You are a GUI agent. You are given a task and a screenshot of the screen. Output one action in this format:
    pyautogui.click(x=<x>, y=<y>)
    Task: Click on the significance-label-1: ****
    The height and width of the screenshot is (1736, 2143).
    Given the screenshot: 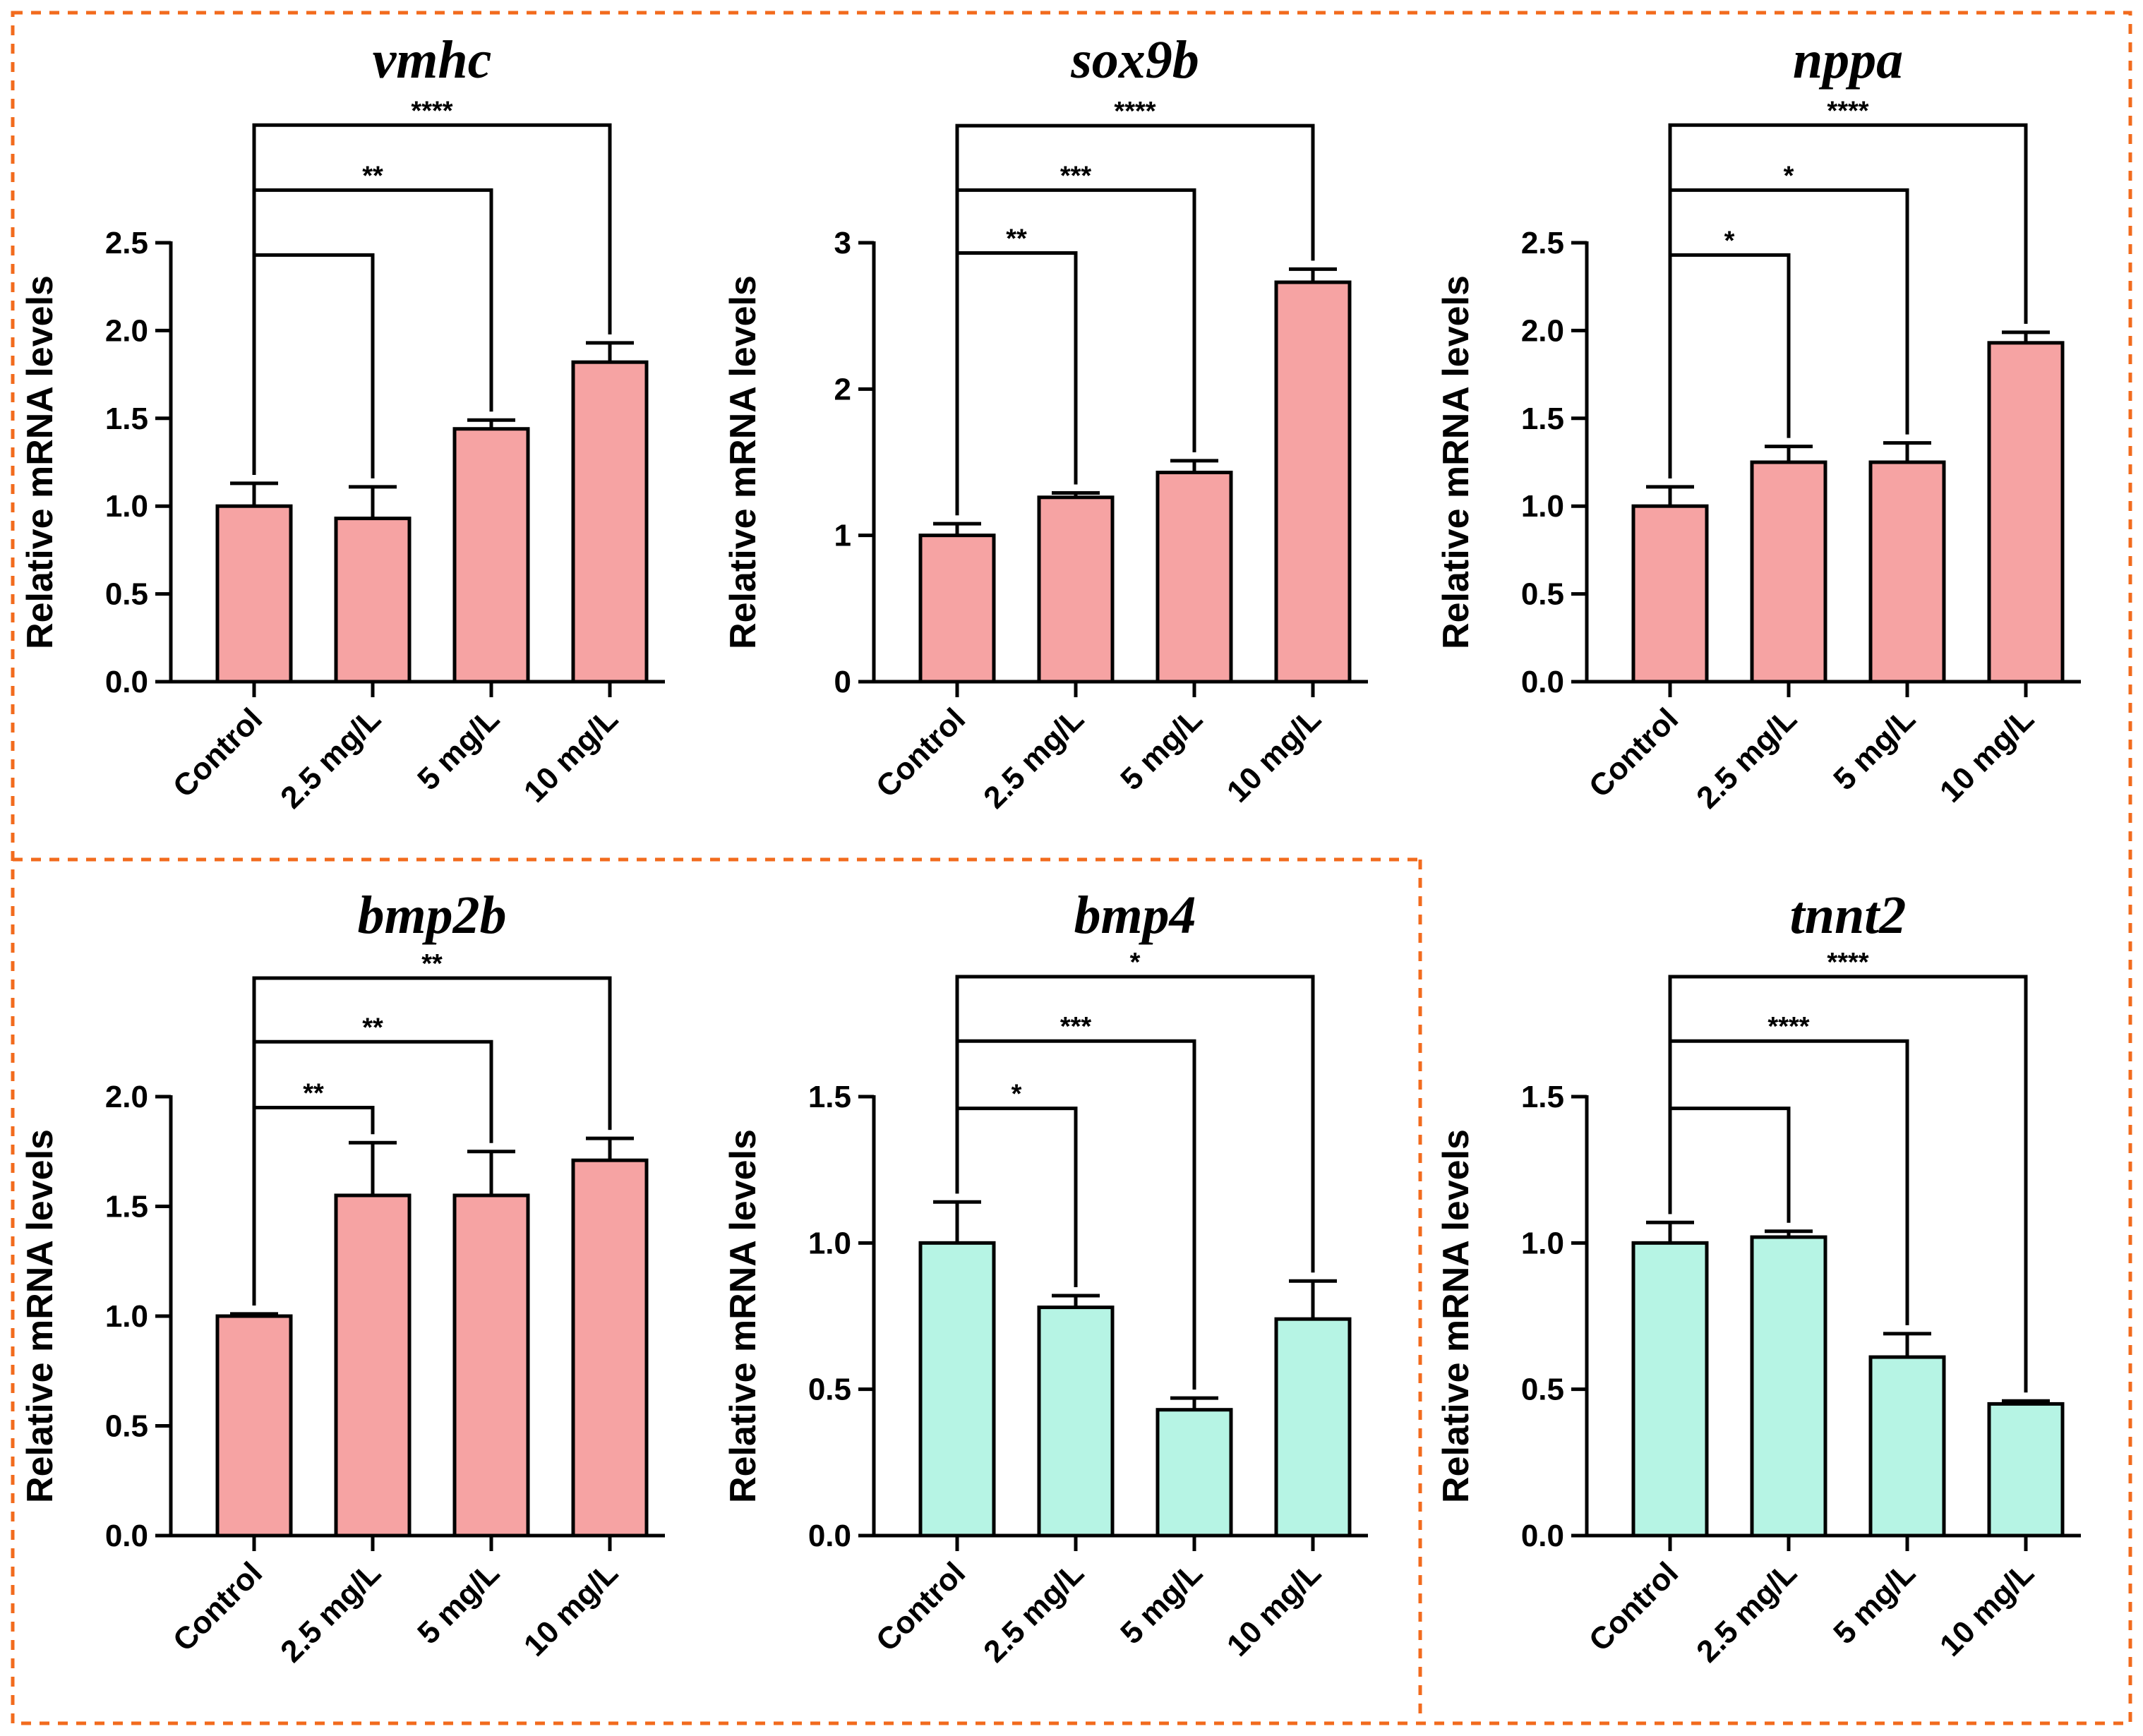 What is the action you would take?
    pyautogui.click(x=1788, y=1027)
    